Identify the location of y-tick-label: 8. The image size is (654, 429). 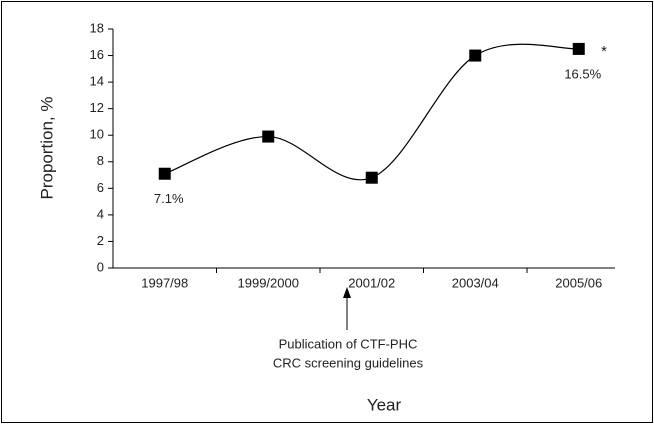
(100, 160).